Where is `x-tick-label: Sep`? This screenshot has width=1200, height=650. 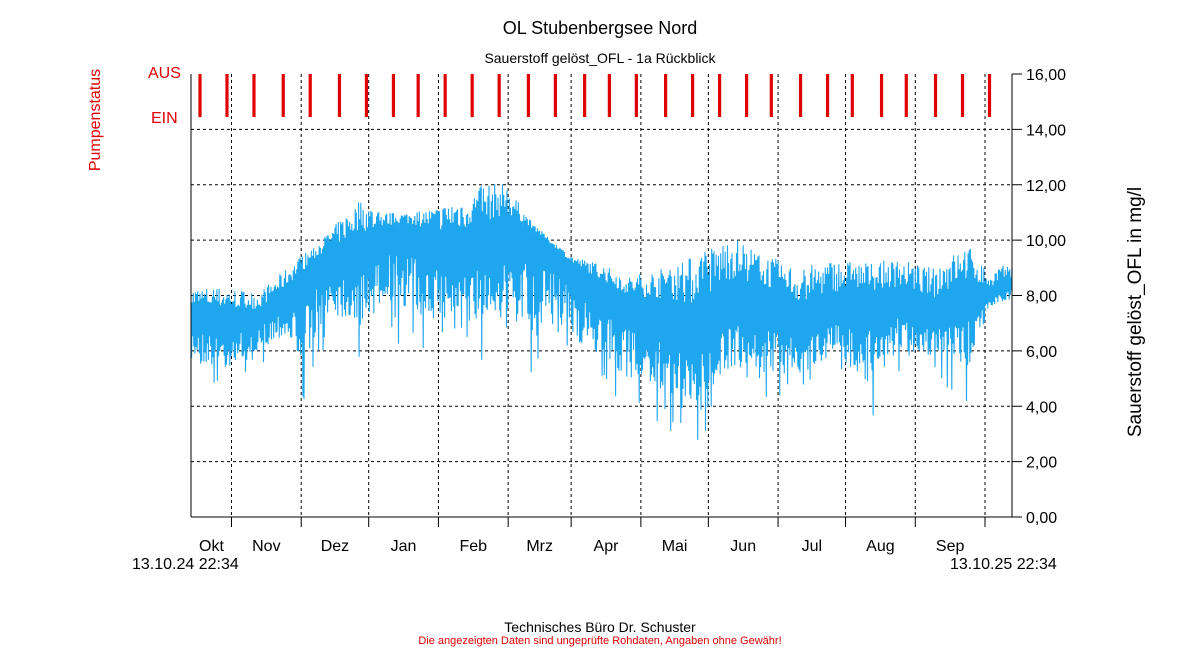 x-tick-label: Sep is located at coordinates (950, 546).